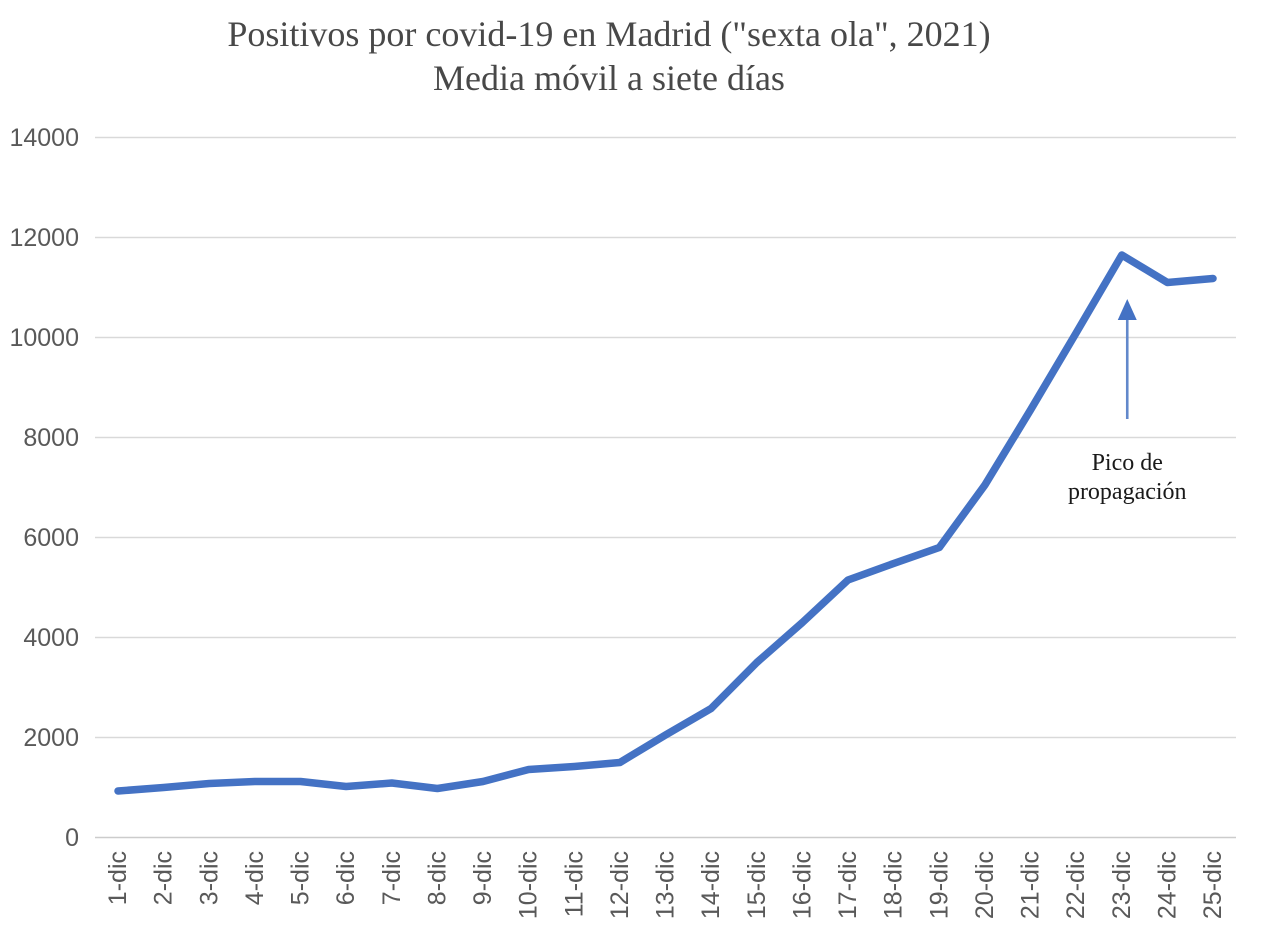  Describe the element at coordinates (346, 878) in the screenshot. I see `x-tick-label: 6-dic` at that location.